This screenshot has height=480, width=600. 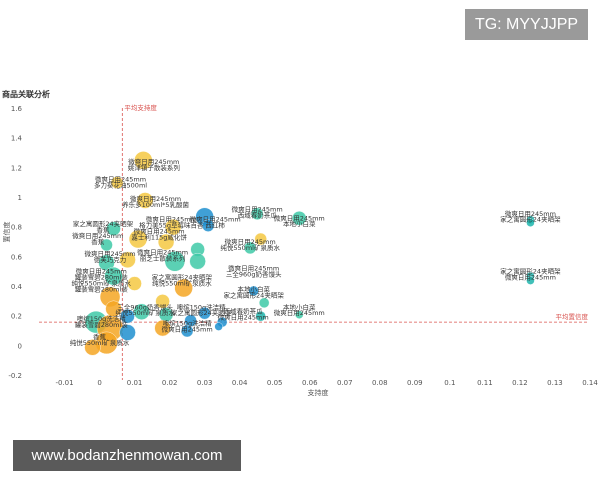 I want to click on x-tick-label: 0.12, so click(x=520, y=383).